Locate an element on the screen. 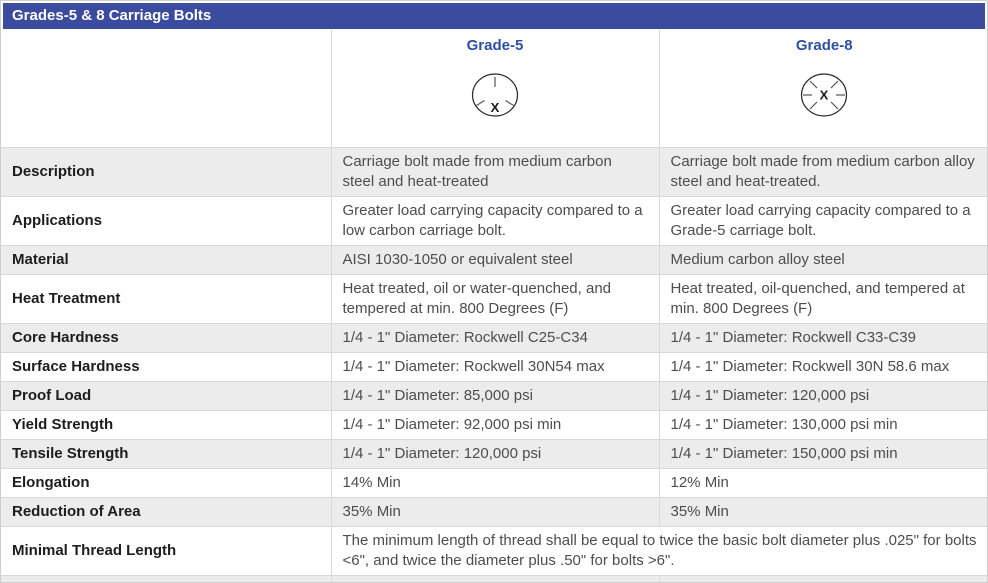  grade5-label: Grade-5 is located at coordinates (495, 45).